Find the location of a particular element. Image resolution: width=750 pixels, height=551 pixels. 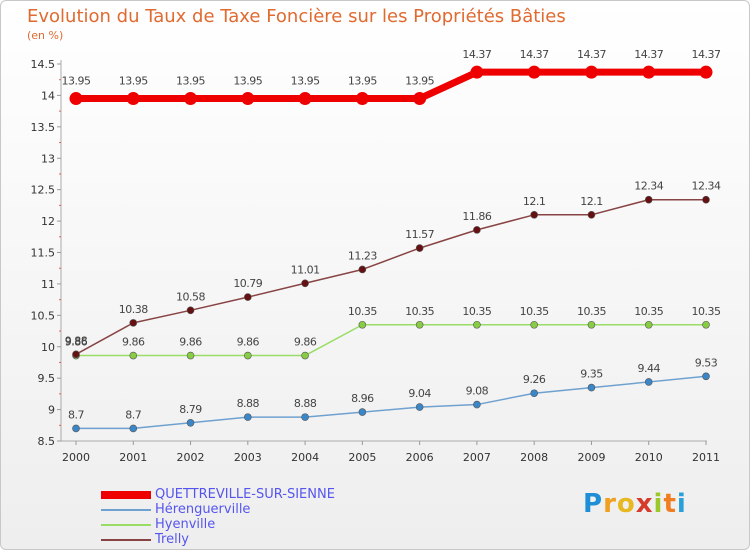

proxiti-logo: Proxiti is located at coordinates (635, 504).